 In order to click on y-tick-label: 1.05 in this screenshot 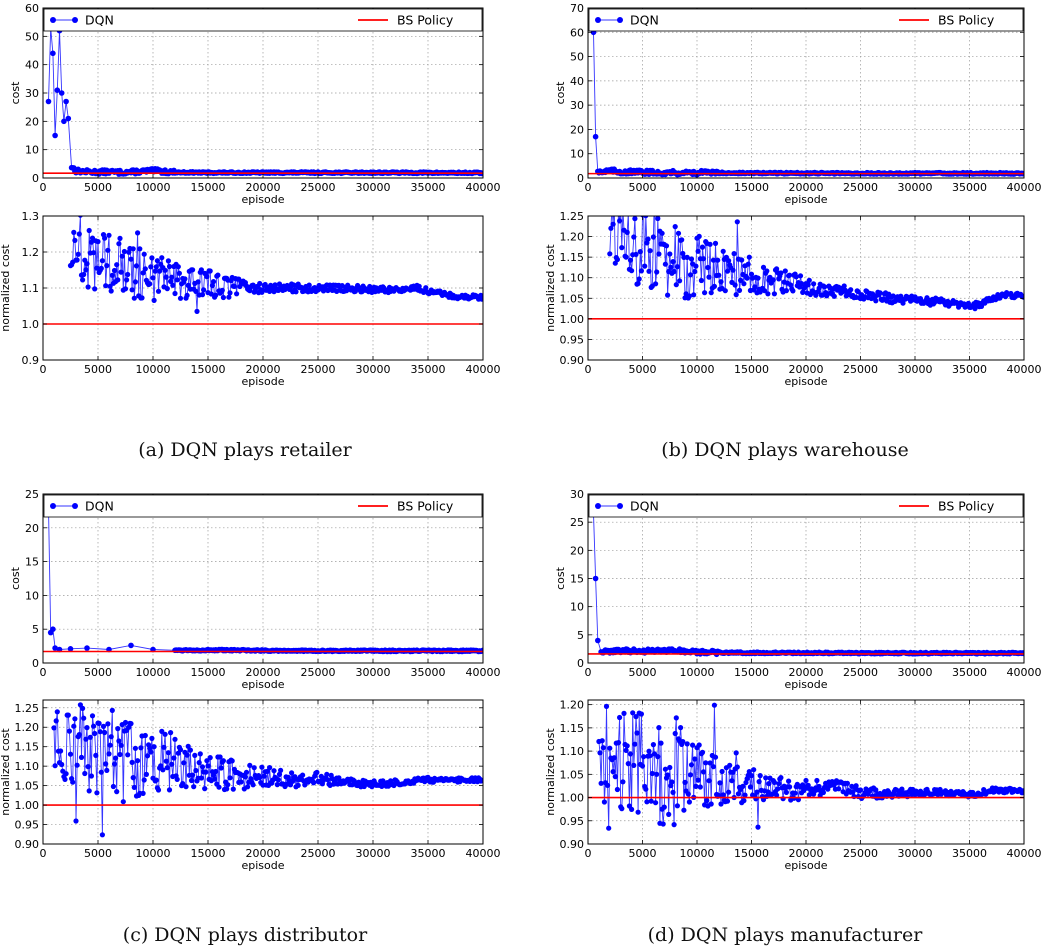, I will do `click(572, 774)`.